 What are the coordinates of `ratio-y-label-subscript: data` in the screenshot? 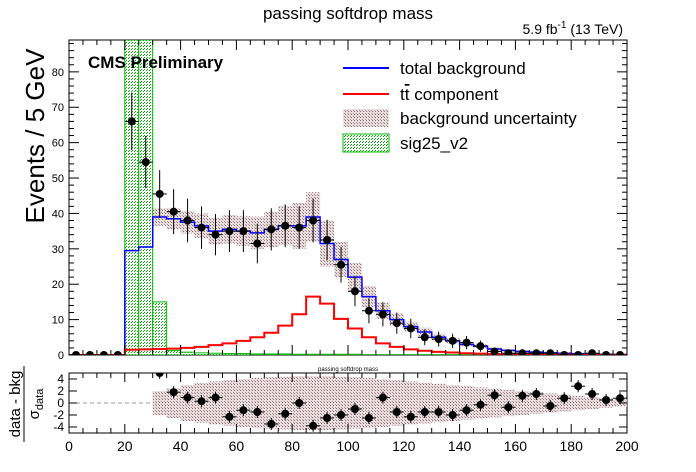 It's located at (40, 399).